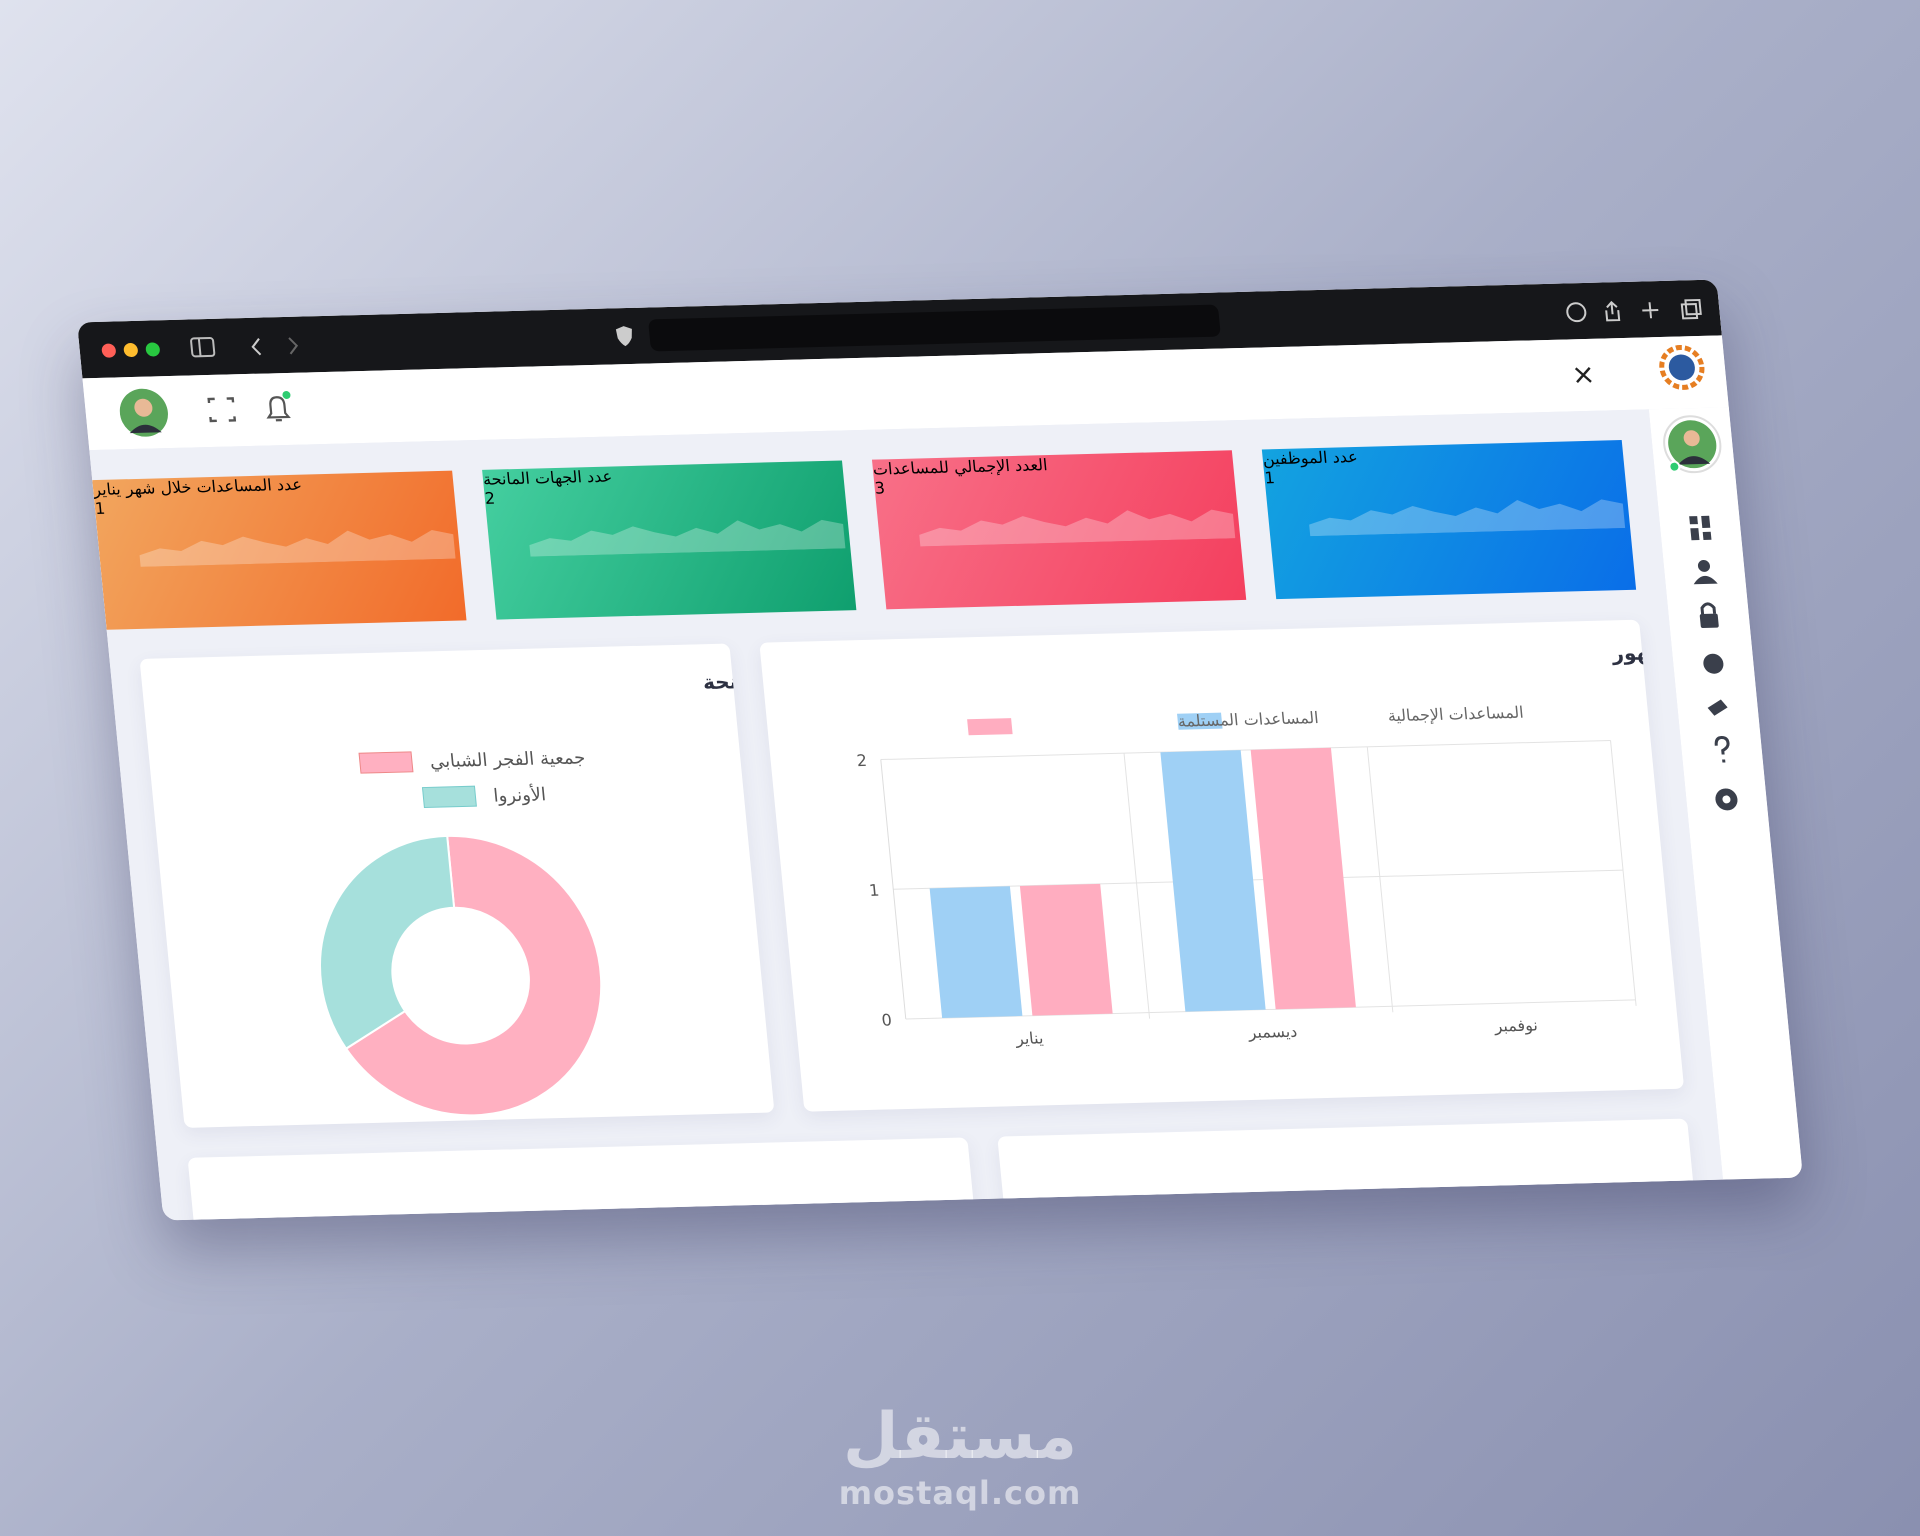 The image size is (1920, 1536). Describe the element at coordinates (1248, 719) in the screenshot. I see `legend-label: المساعدات المستلمة` at that location.